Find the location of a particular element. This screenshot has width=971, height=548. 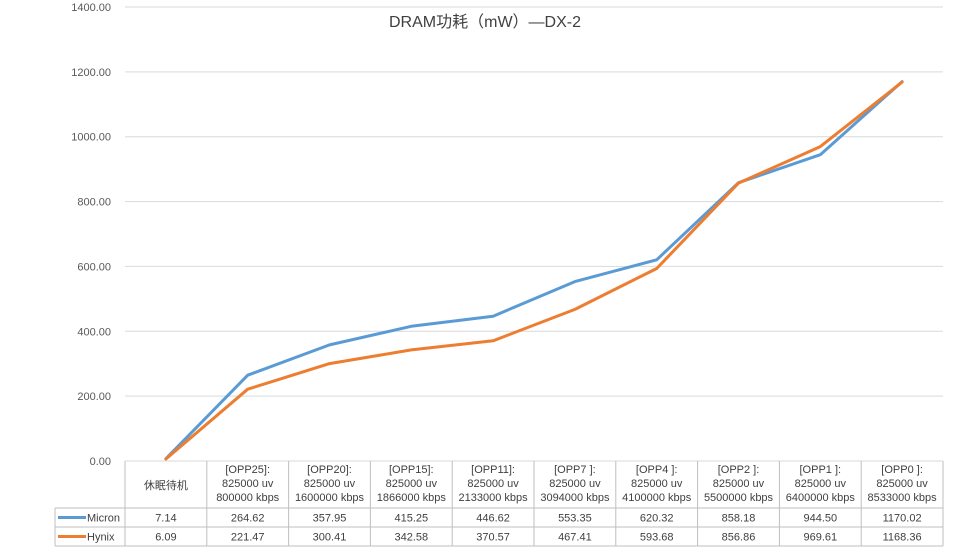

data-value-micron-6: 620.32 is located at coordinates (657, 519).